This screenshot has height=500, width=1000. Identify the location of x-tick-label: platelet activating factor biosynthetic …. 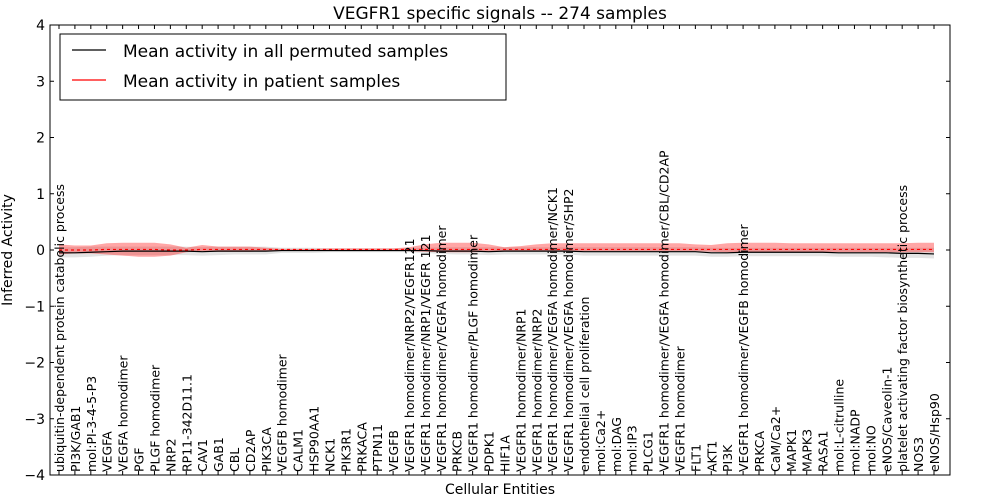
(902, 328).